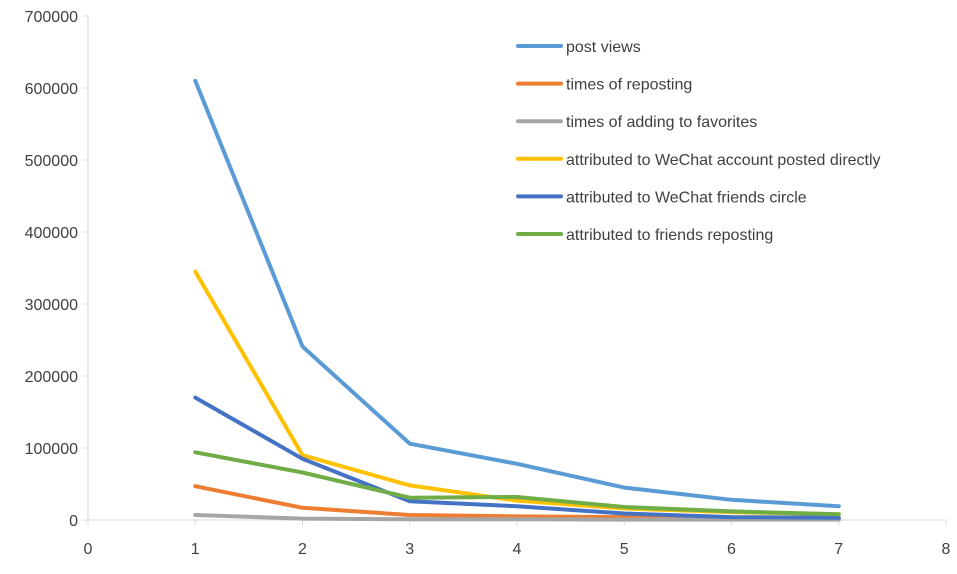 The image size is (957, 574). Describe the element at coordinates (838, 549) in the screenshot. I see `x-tick-label: 7` at that location.